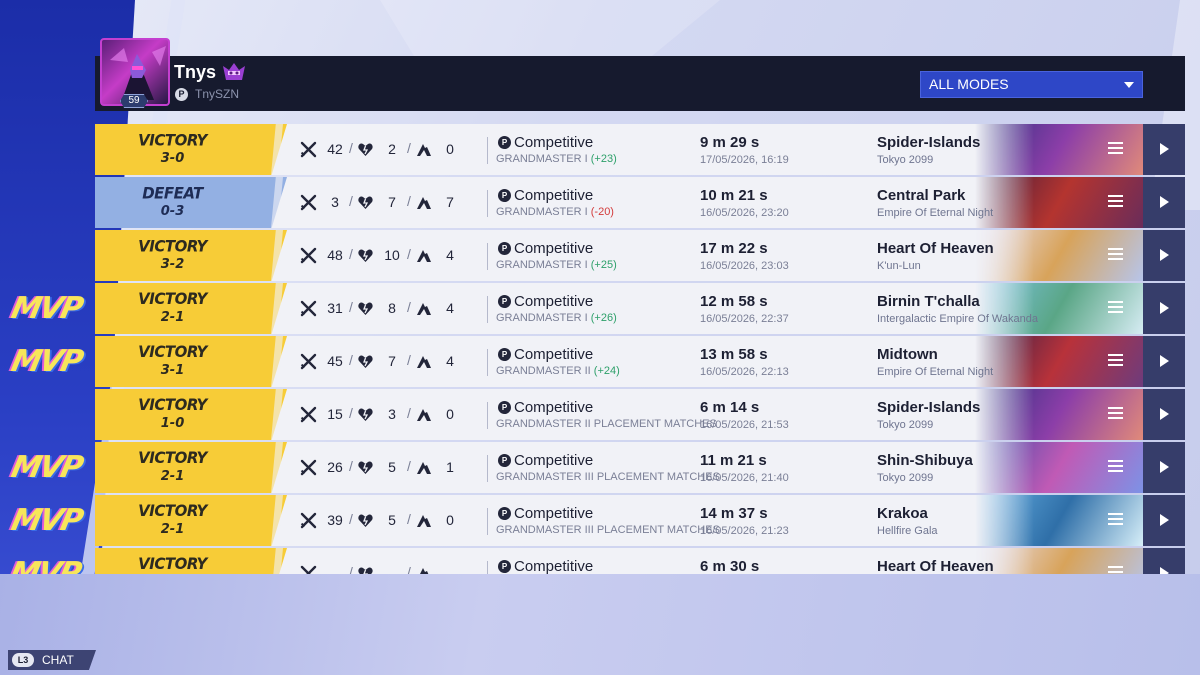  What do you see at coordinates (191, 414) in the screenshot?
I see `match-result-banner: VICTORY 1-0` at bounding box center [191, 414].